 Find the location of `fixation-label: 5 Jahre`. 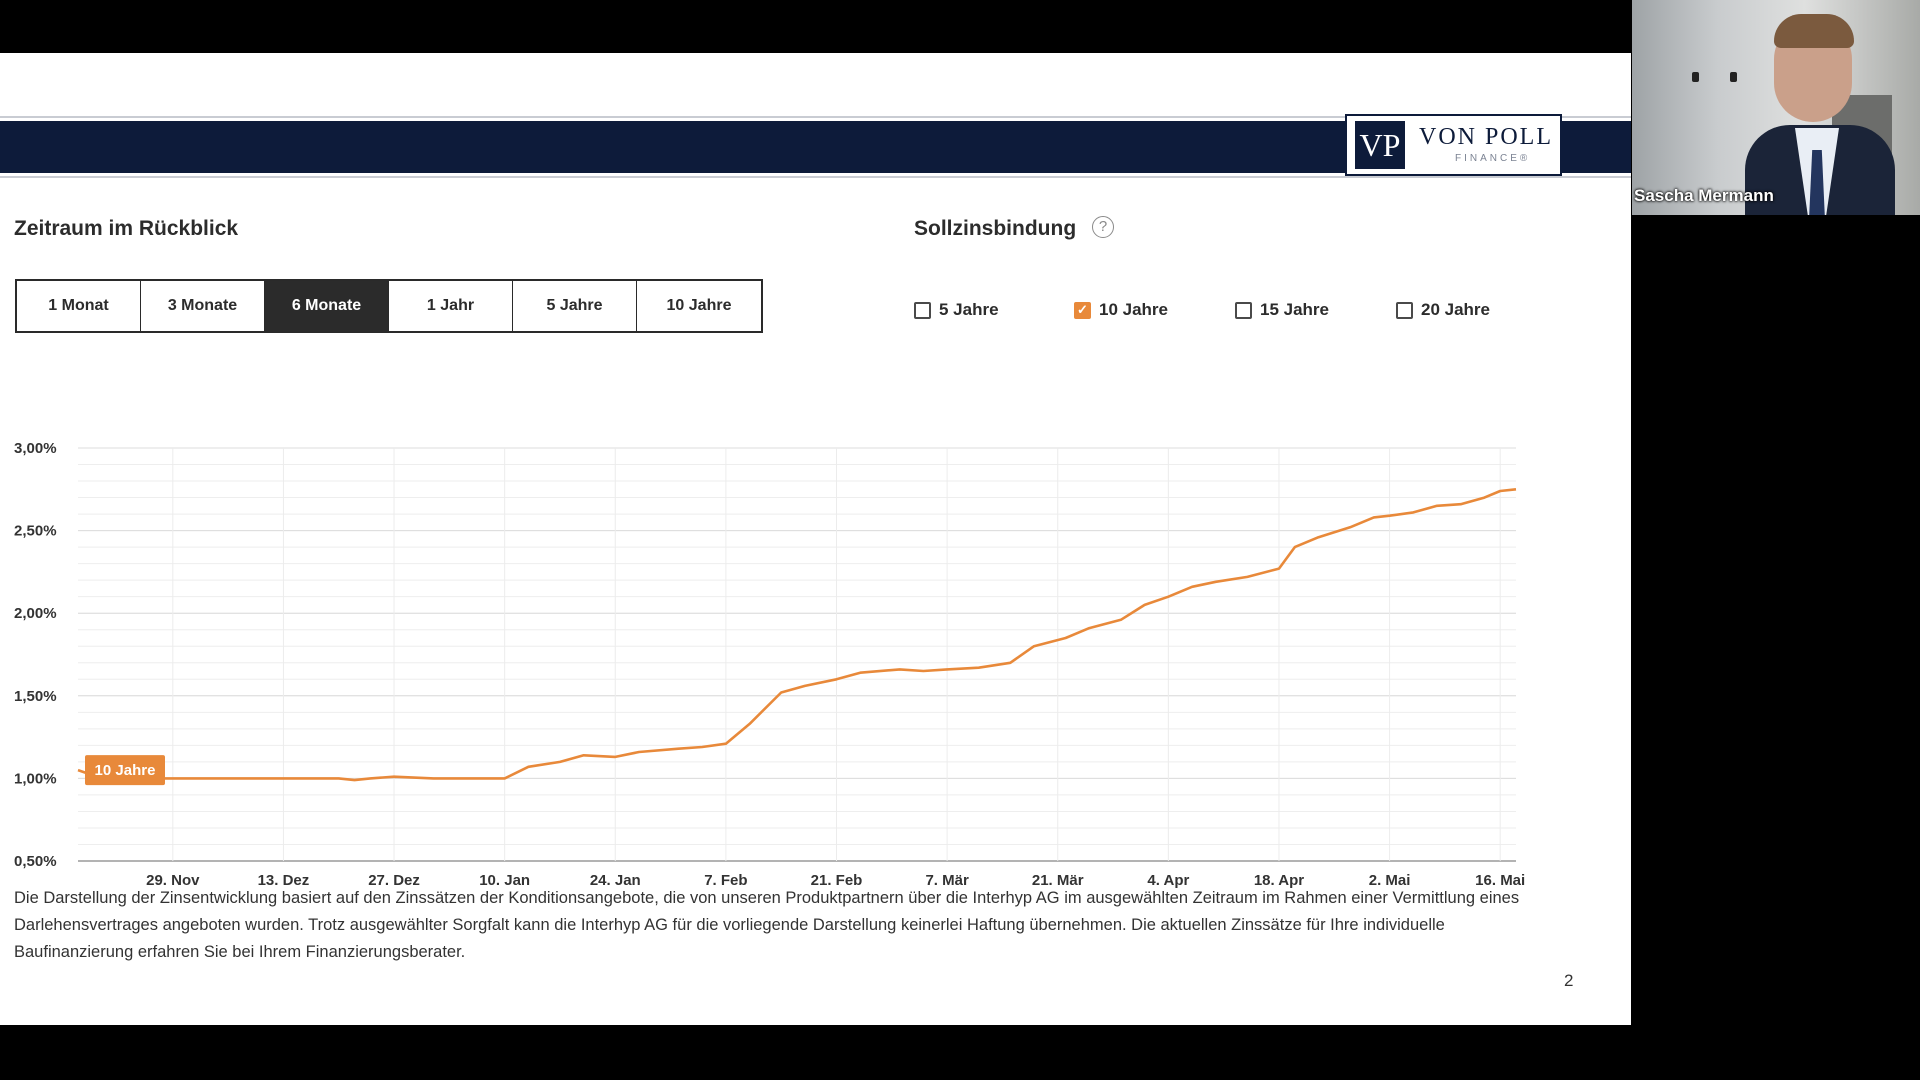

fixation-label: 5 Jahre is located at coordinates (969, 309).